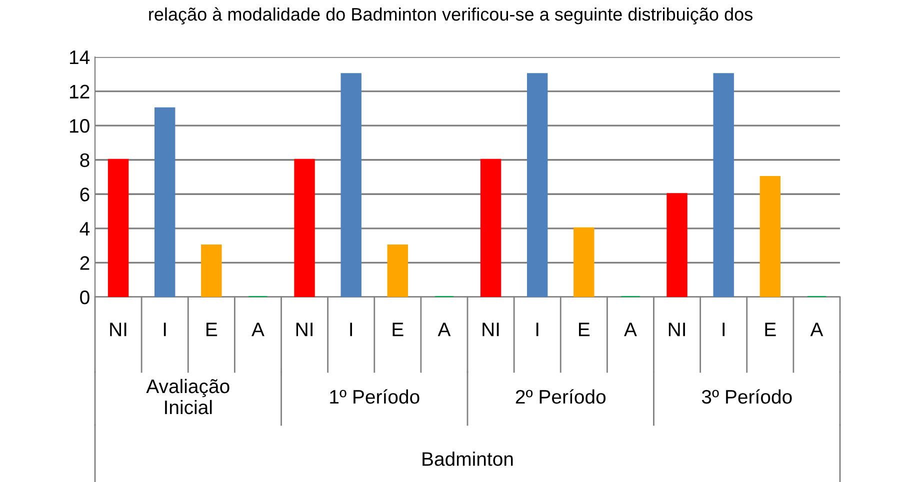 This screenshot has width=901, height=482. I want to click on text: 3º Período, so click(747, 396).